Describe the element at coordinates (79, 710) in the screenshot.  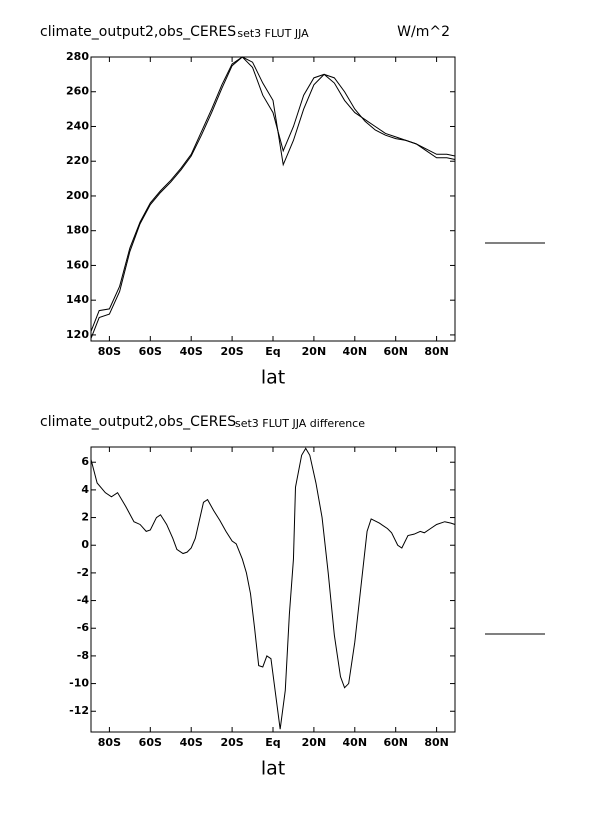
I see `y-tick-label: -12` at that location.